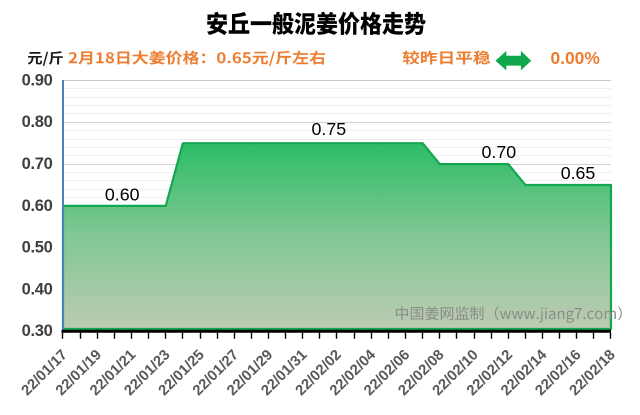  What do you see at coordinates (37, 80) in the screenshot?
I see `svg-text: 0.90` at bounding box center [37, 80].